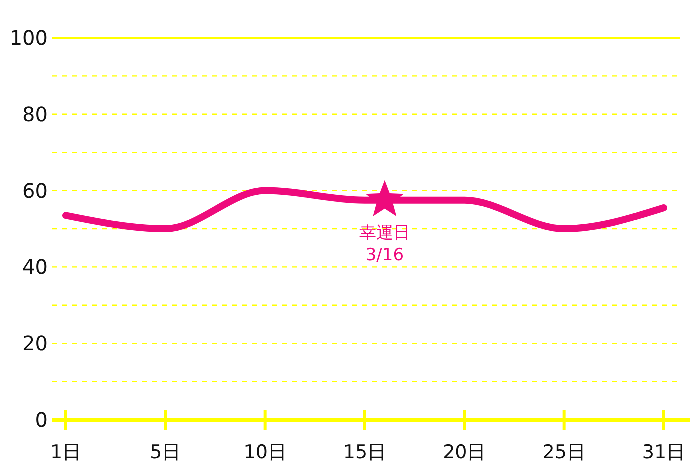 This screenshot has width=700, height=467. What do you see at coordinates (464, 453) in the screenshot?
I see `x-tick-label: 20日` at bounding box center [464, 453].